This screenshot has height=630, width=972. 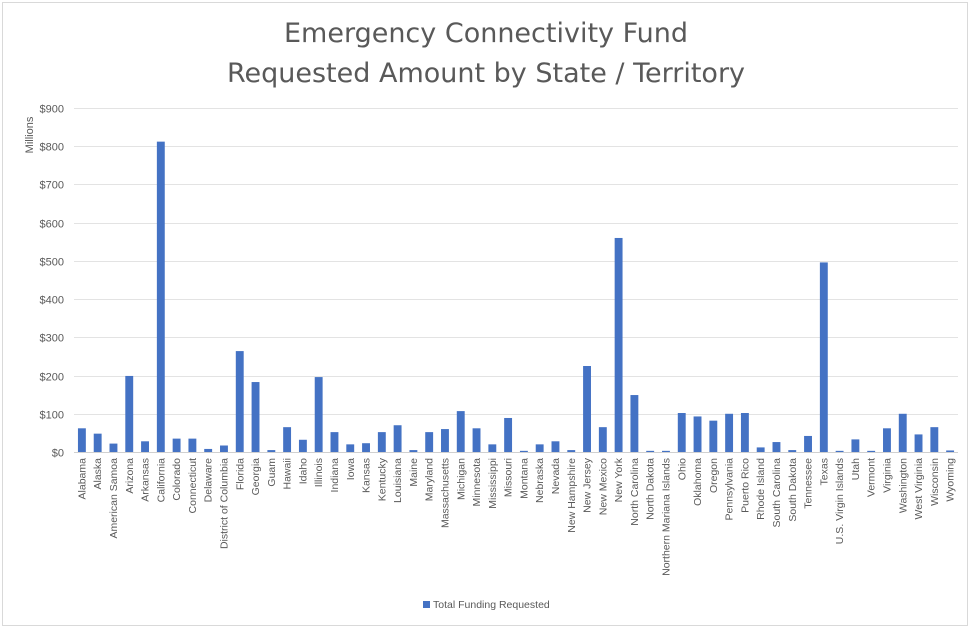 What do you see at coordinates (52, 416) in the screenshot?
I see `y-tick-label: $100` at bounding box center [52, 416].